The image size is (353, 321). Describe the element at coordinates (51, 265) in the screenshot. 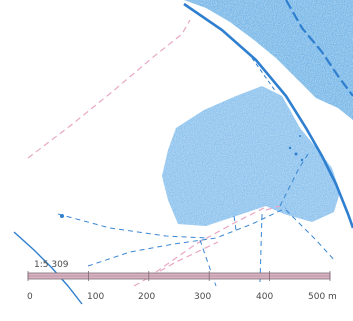

I see `sheet-scale-label: 1:5 309` at that location.